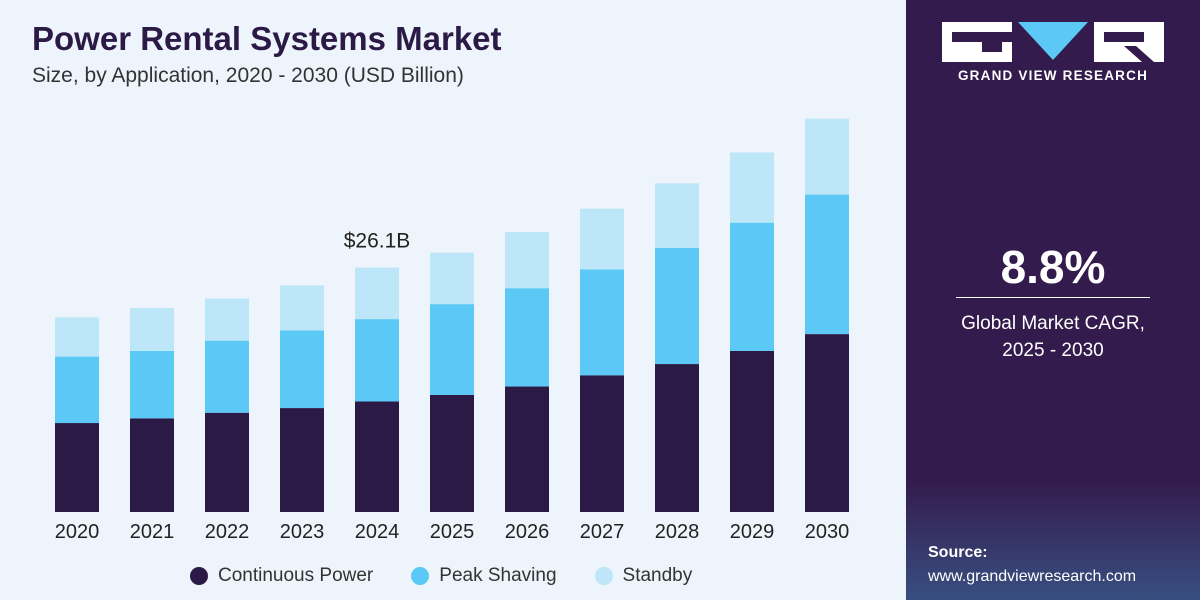 Image resolution: width=1200 pixels, height=600 pixels. What do you see at coordinates (377, 456) in the screenshot?
I see `bar-segment-continuous-power-2024` at bounding box center [377, 456].